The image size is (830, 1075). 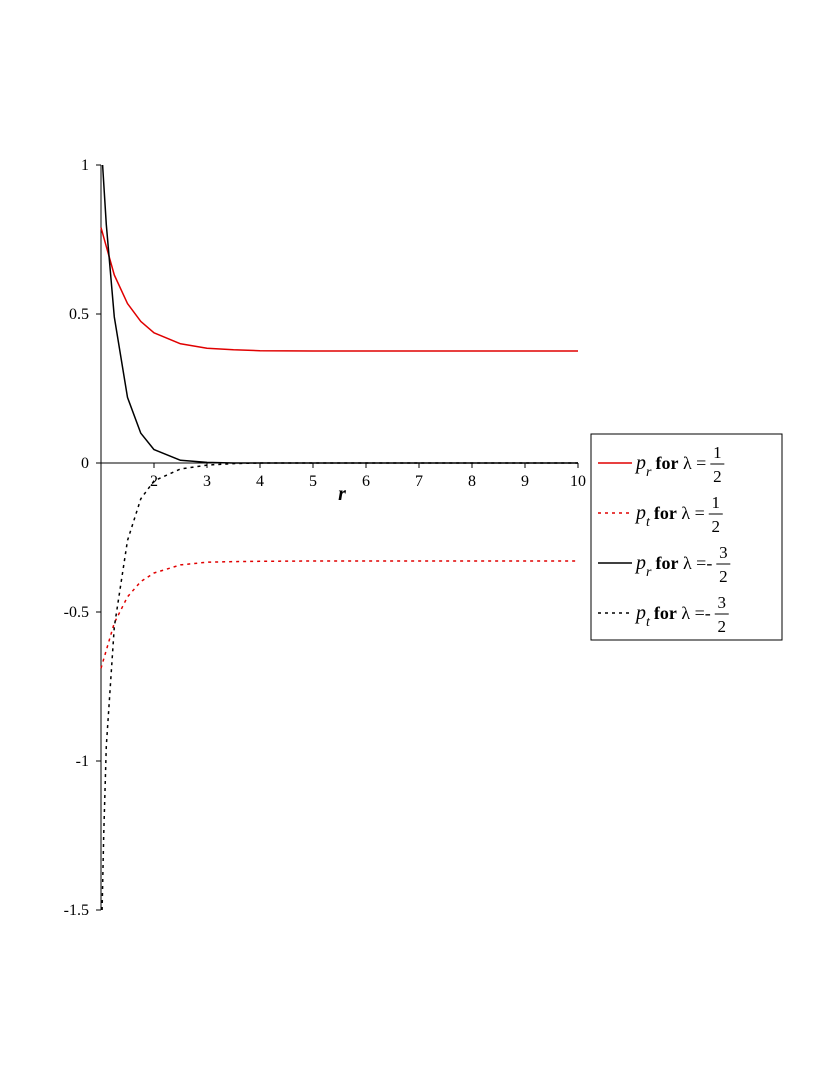 What do you see at coordinates (342, 494) in the screenshot?
I see `x-axis-label: r` at bounding box center [342, 494].